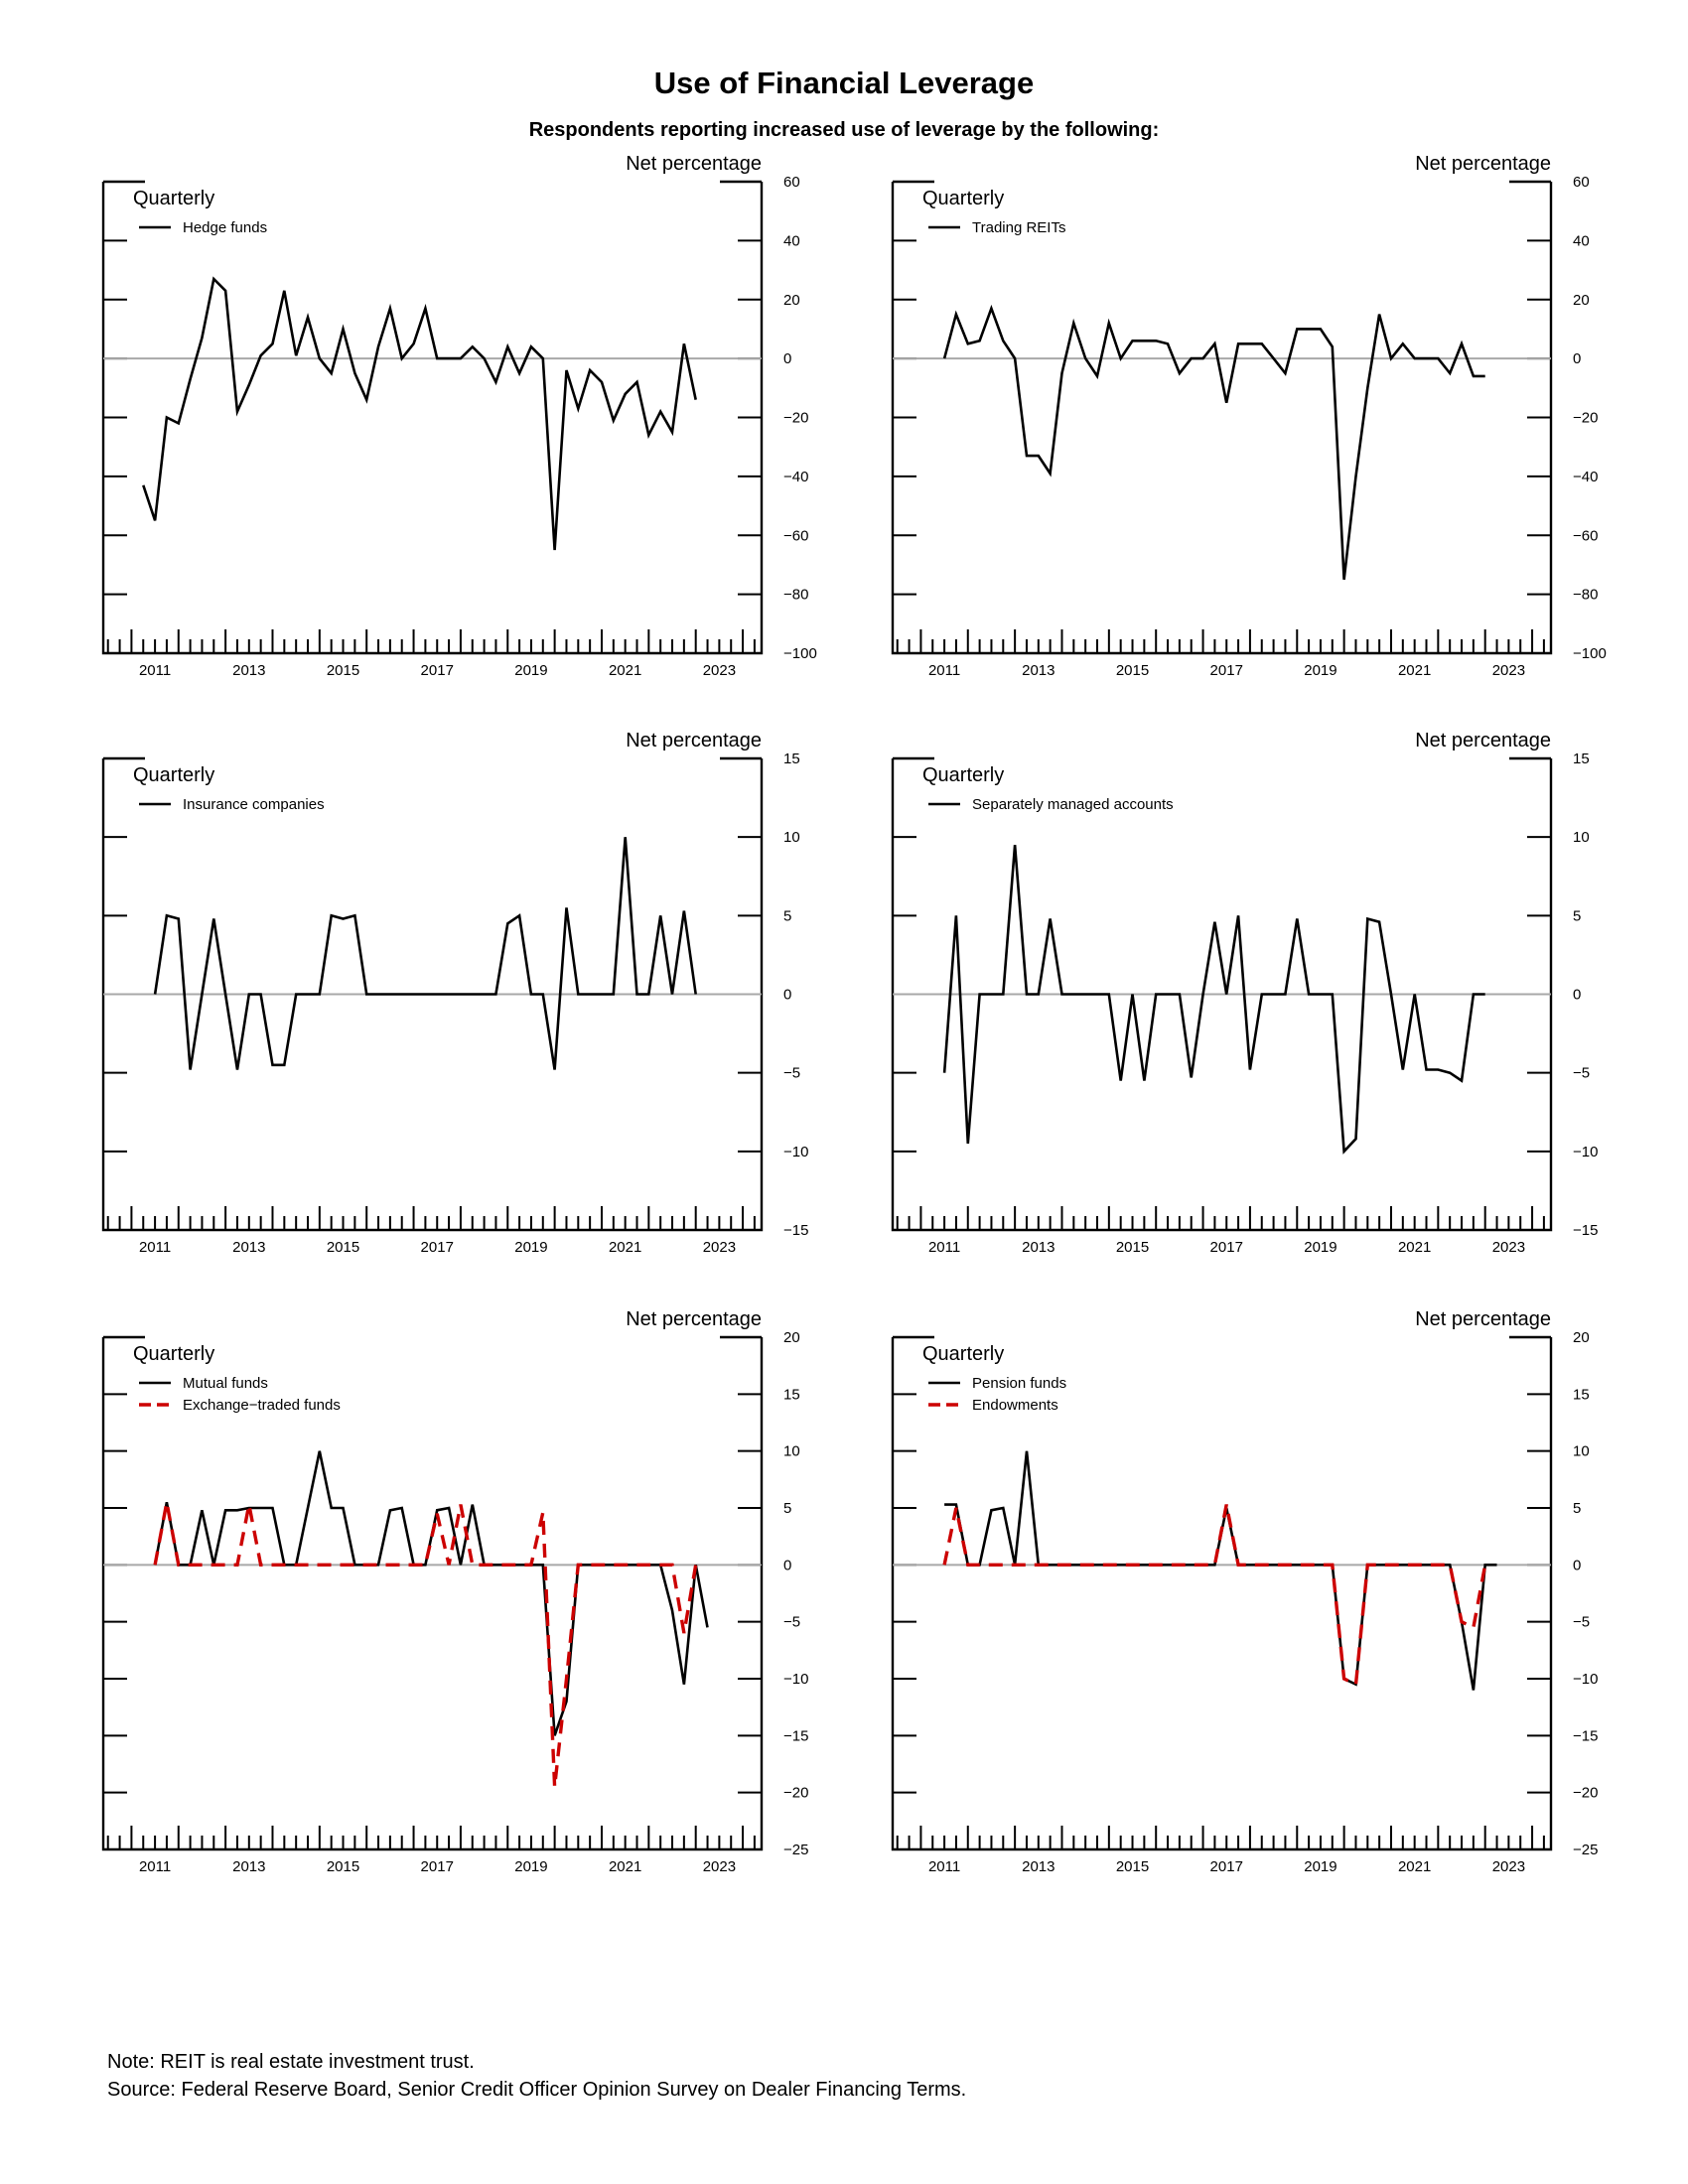  What do you see at coordinates (225, 227) in the screenshot?
I see `legend-label: Hedge funds` at bounding box center [225, 227].